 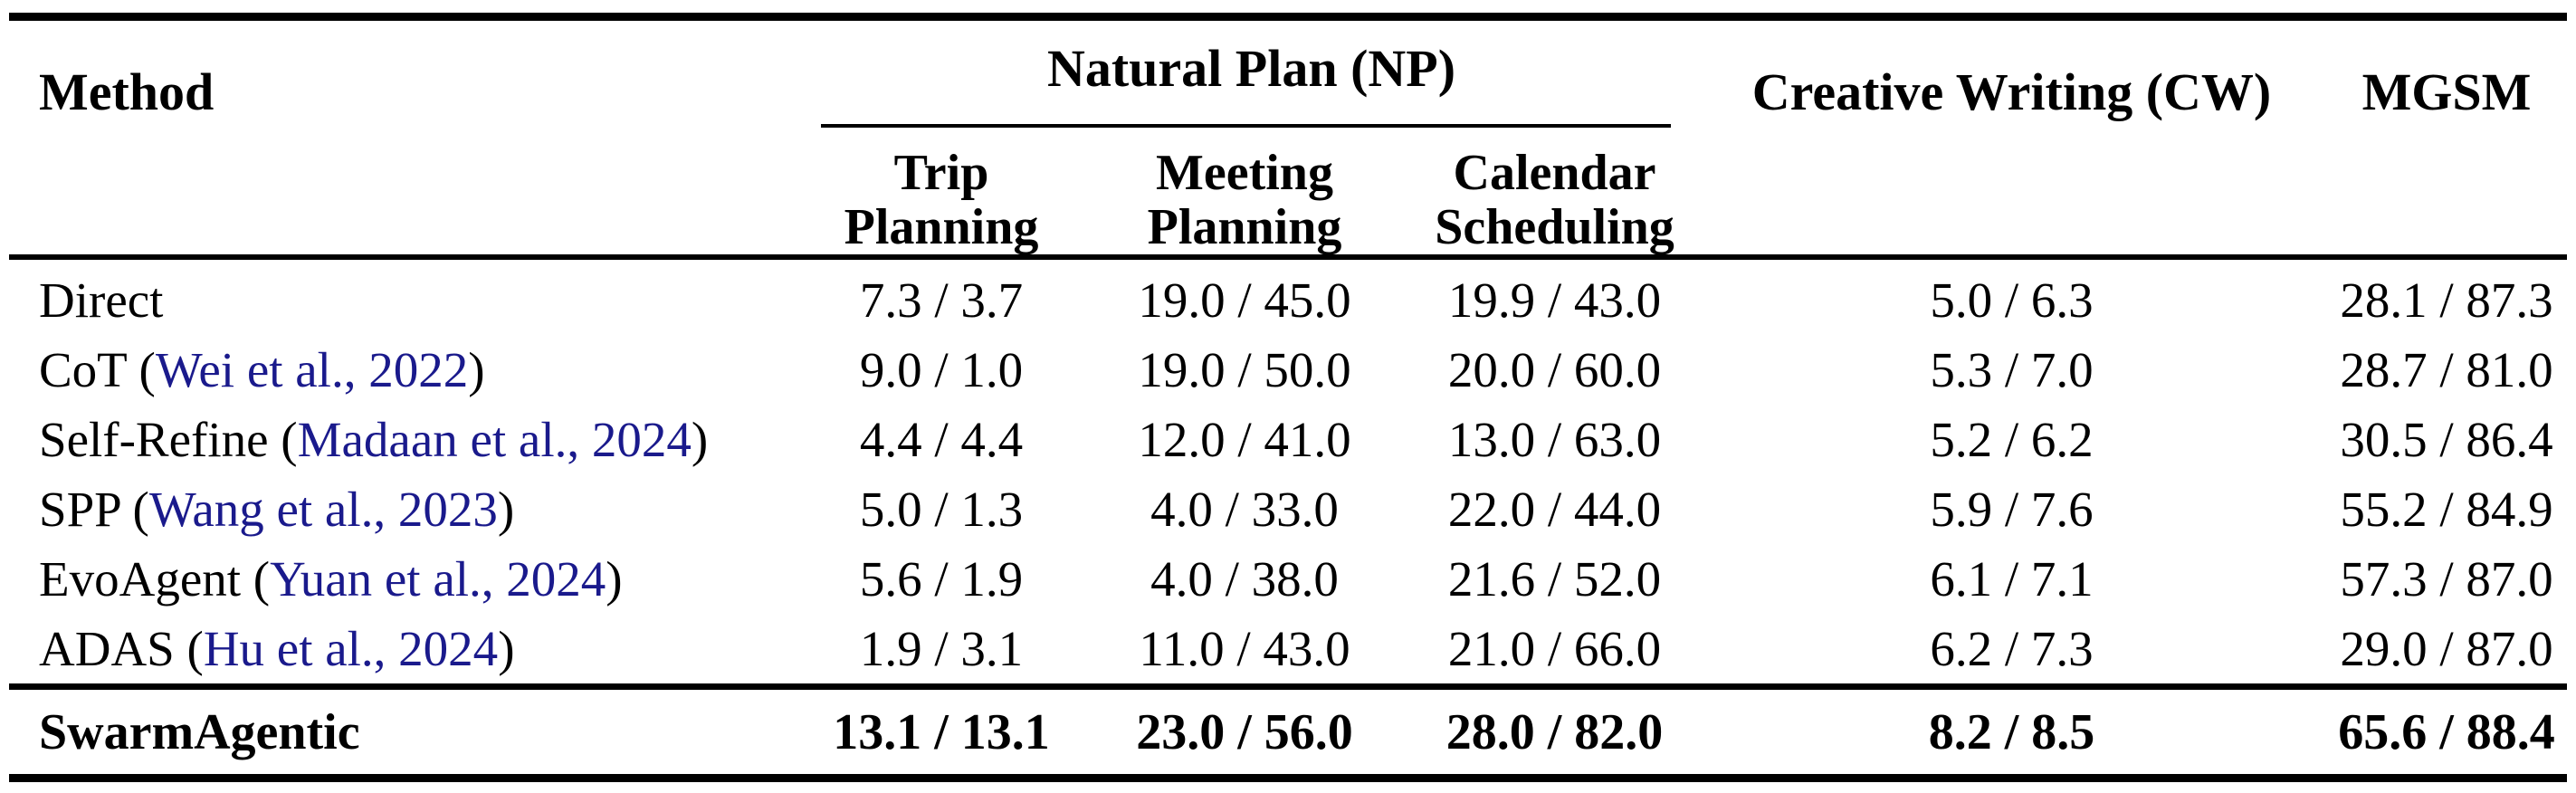 I want to click on col-header-calendar-scheduling: Calendar Scheduling, so click(x=1554, y=200).